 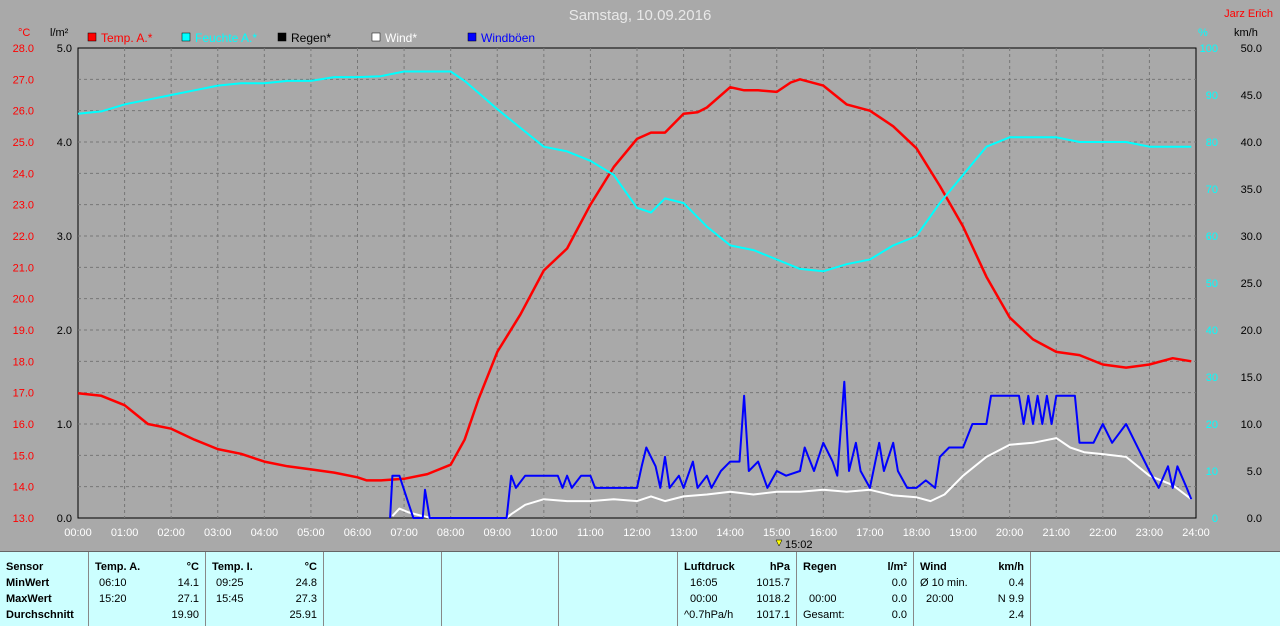 What do you see at coordinates (25, 567) in the screenshot?
I see `sensor-header: Sensor` at bounding box center [25, 567].